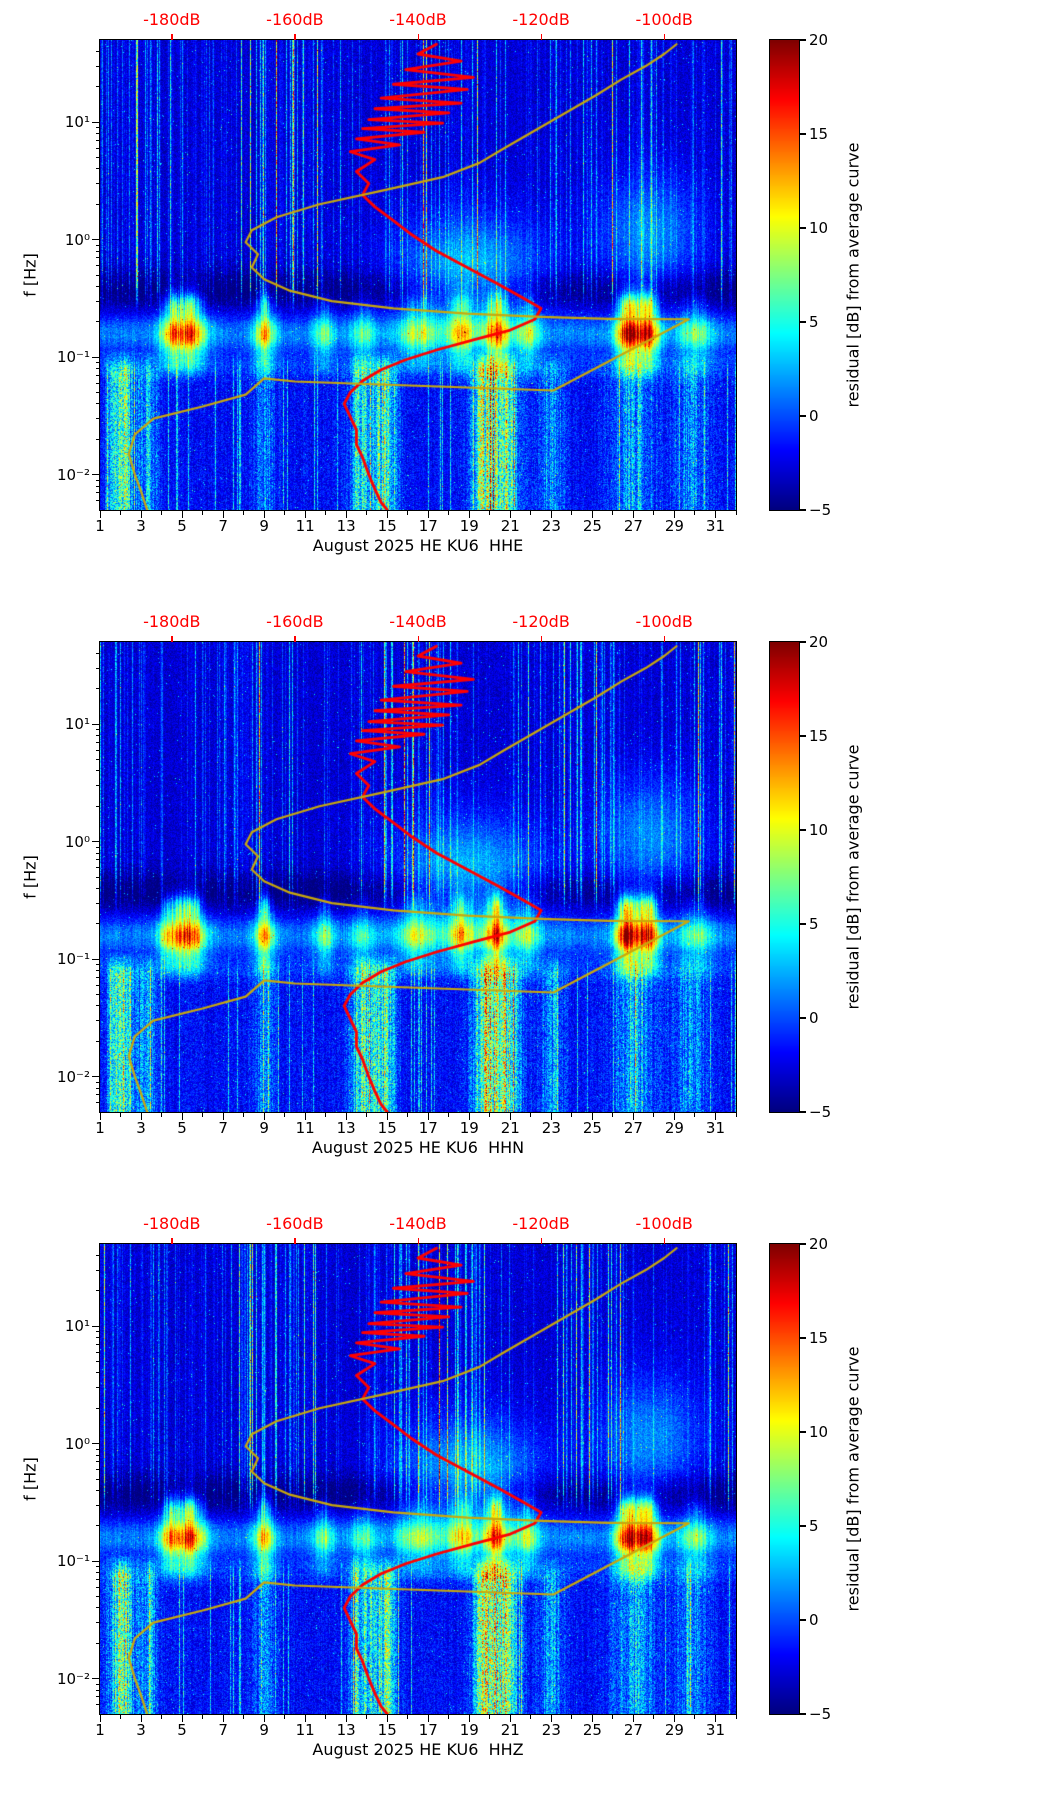 The image size is (1052, 1806). What do you see at coordinates (633, 526) in the screenshot?
I see `x-tick-label: 27` at bounding box center [633, 526].